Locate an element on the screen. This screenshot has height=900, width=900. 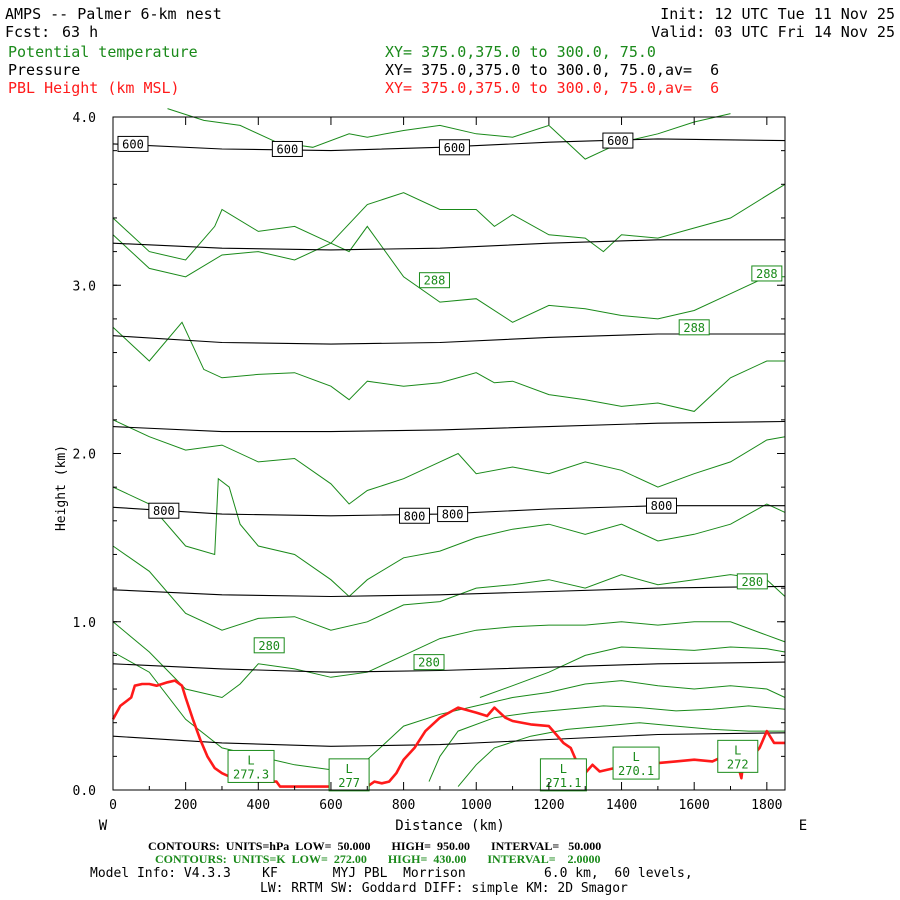
x-tick-label: 1200 is located at coordinates (548, 805).